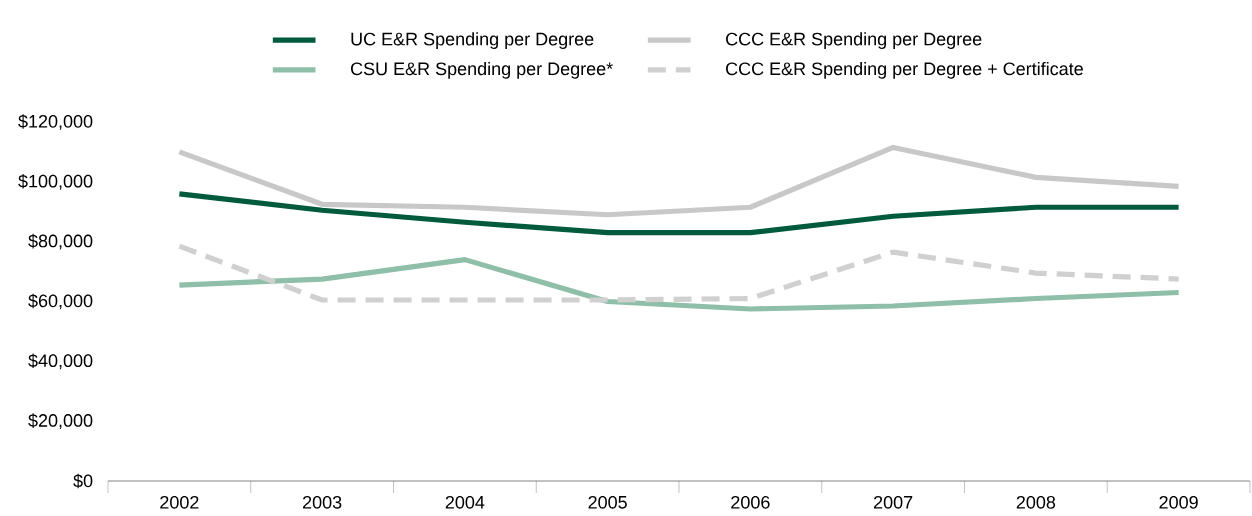  I want to click on y-tick-label: $120,000, so click(55, 122).